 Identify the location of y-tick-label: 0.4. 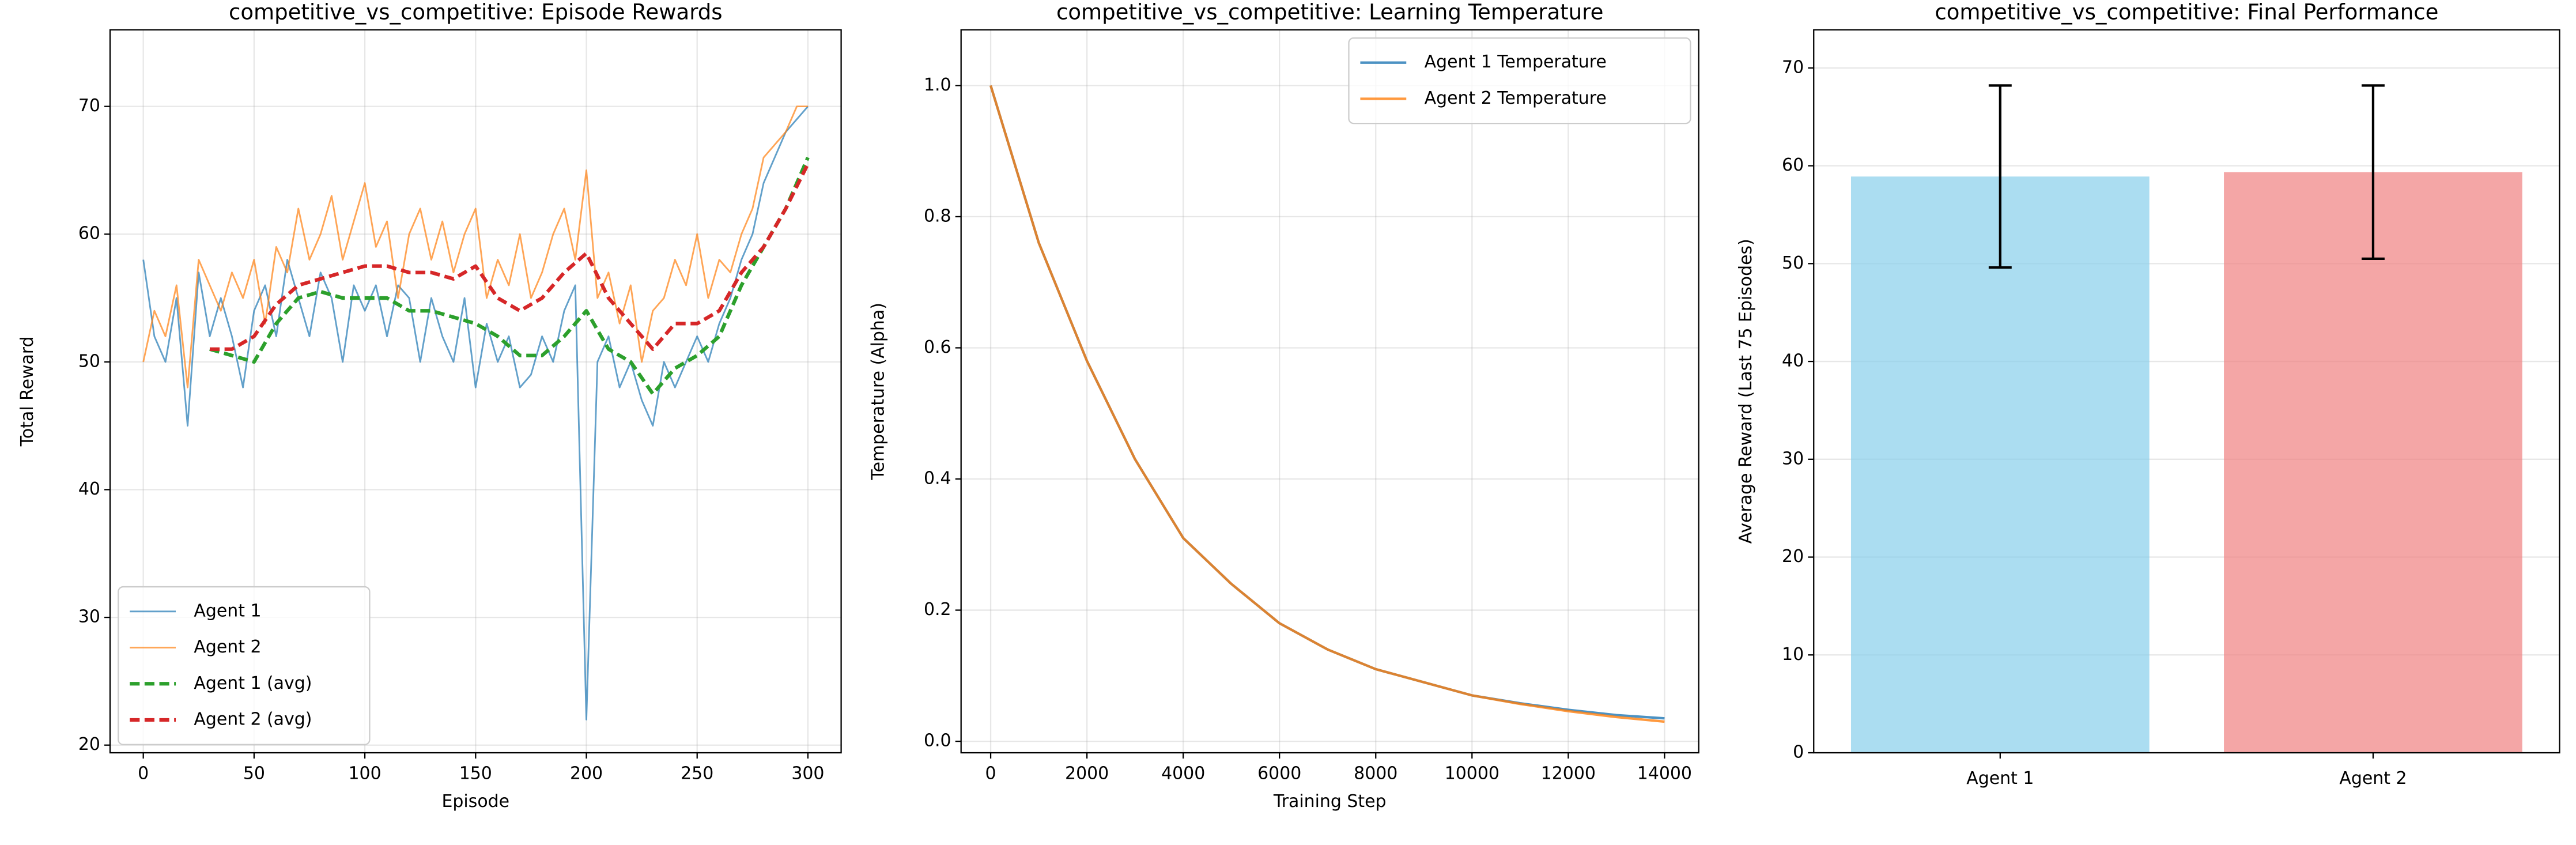
(937, 479).